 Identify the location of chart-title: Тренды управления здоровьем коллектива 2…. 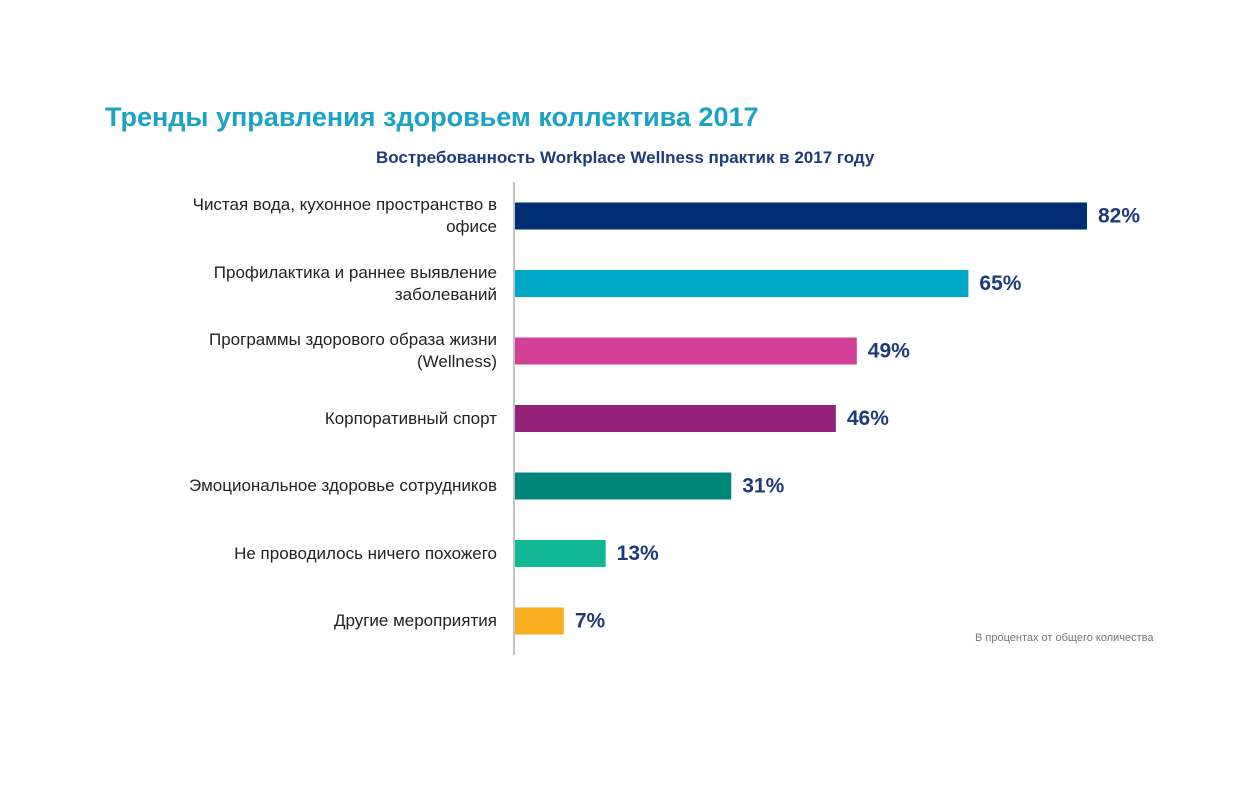
(432, 117).